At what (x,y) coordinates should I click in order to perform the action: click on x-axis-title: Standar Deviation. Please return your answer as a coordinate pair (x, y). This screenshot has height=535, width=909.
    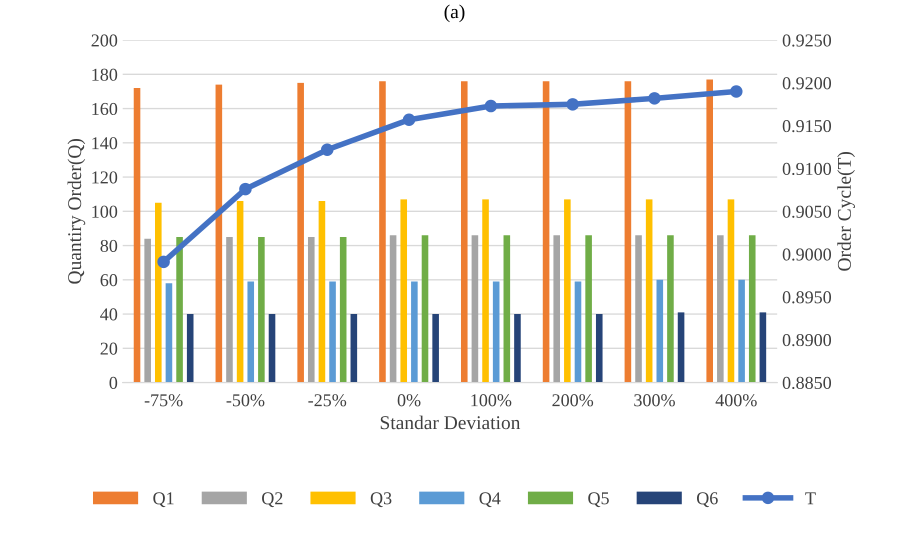
    Looking at the image, I should click on (450, 423).